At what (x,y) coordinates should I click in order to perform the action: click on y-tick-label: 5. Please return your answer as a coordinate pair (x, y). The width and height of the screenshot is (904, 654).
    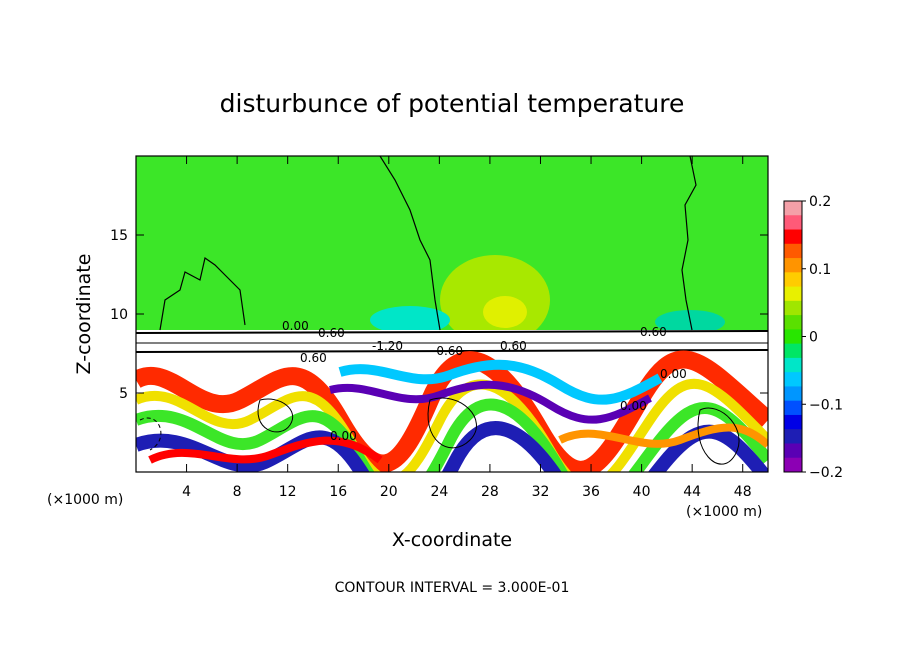
    Looking at the image, I should click on (123, 394).